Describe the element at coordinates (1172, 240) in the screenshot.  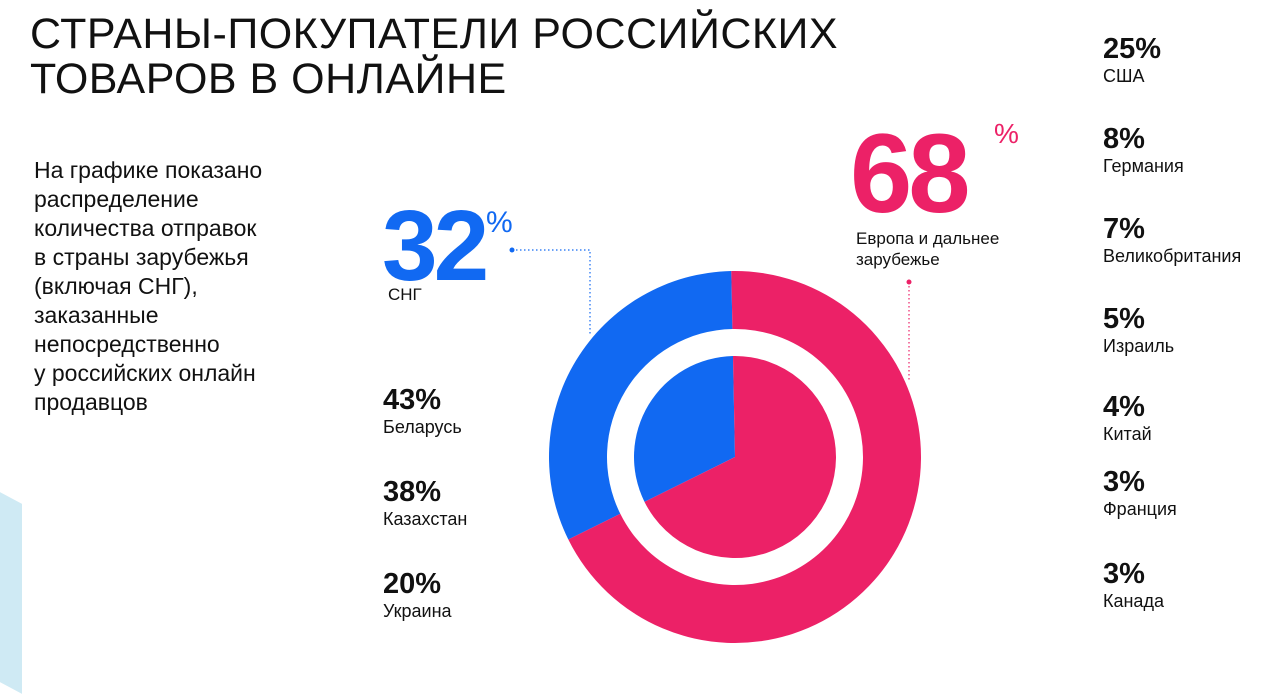
I see `far-country-uk: 7% Великобритания` at that location.